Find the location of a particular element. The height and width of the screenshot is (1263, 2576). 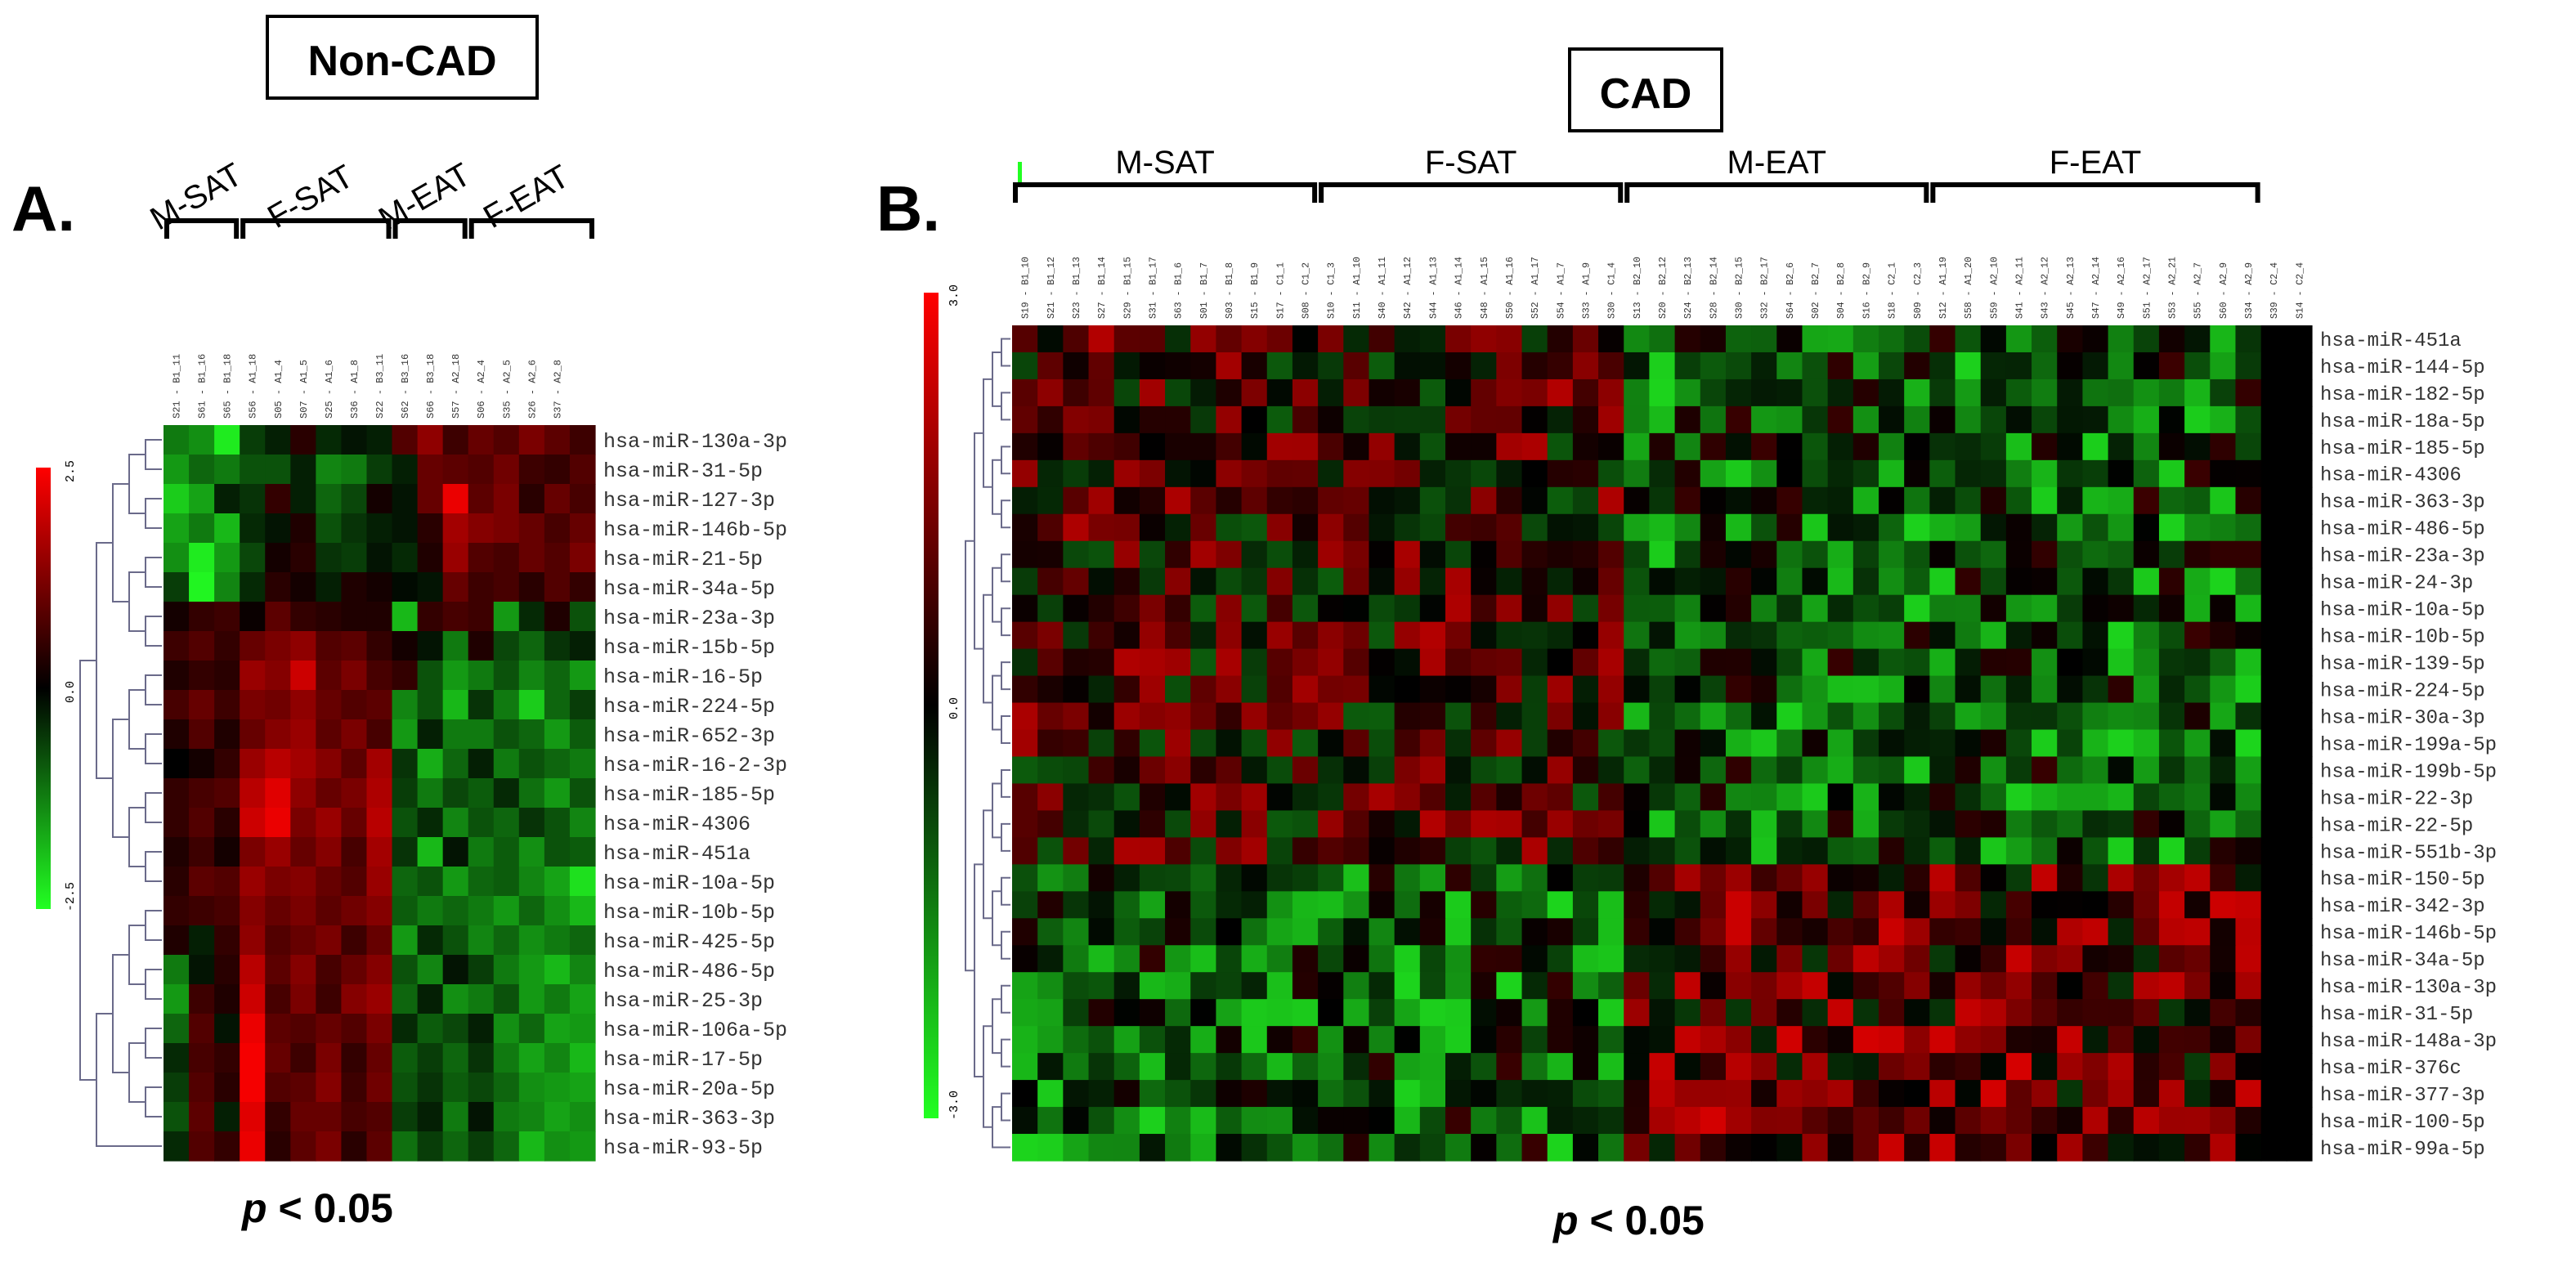

row-label: hsa-miR-21-5p is located at coordinates (683, 559).